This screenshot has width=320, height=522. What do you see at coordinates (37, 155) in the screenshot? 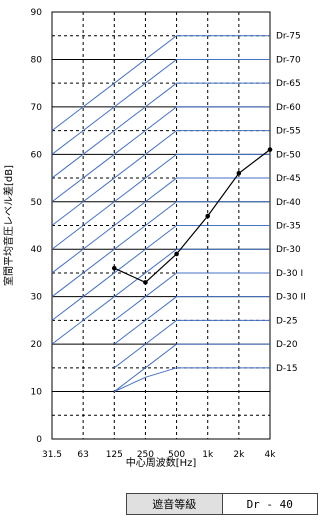
I see `y-tick-label: 60` at bounding box center [37, 155].